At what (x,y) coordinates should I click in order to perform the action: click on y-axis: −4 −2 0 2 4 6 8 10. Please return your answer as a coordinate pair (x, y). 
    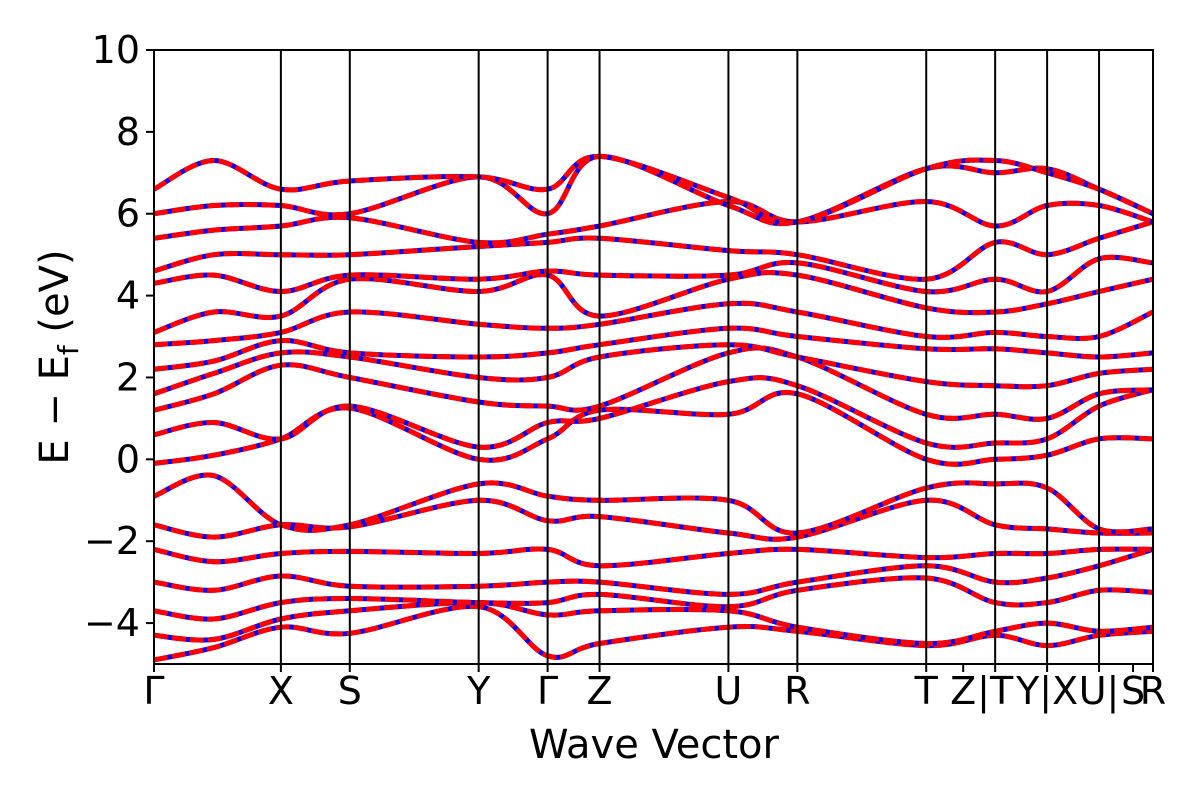
    Looking at the image, I should click on (119, 336).